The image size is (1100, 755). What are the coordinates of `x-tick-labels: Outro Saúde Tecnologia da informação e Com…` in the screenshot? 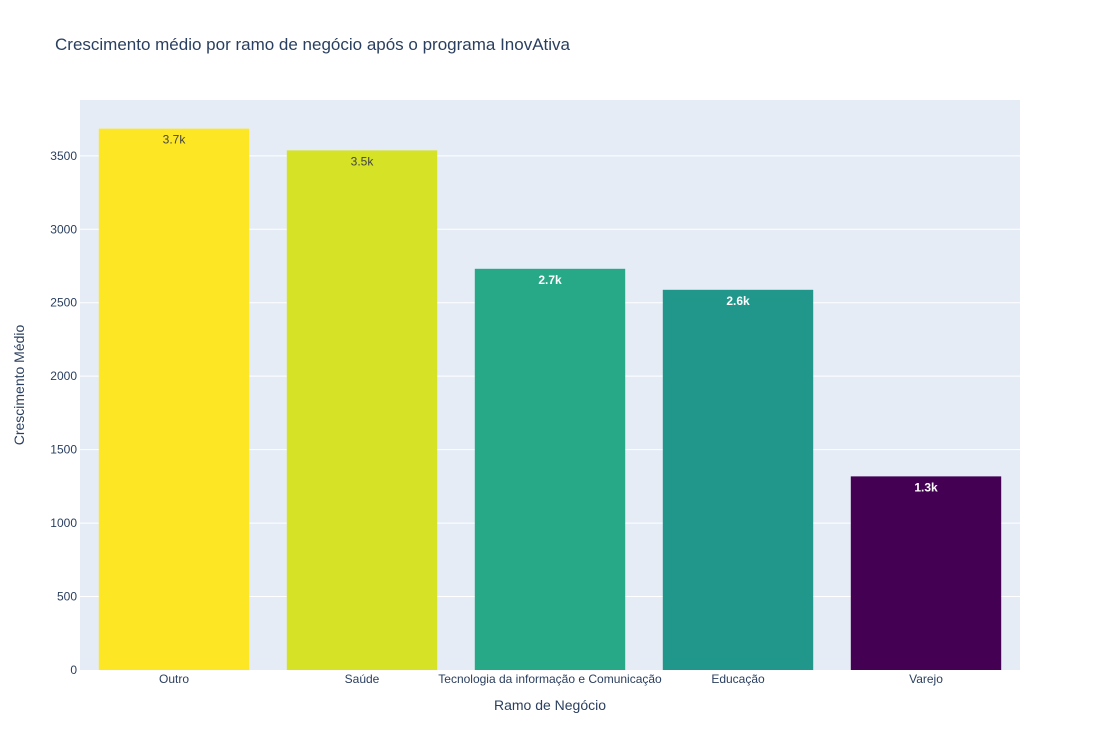 It's located at (551, 679).